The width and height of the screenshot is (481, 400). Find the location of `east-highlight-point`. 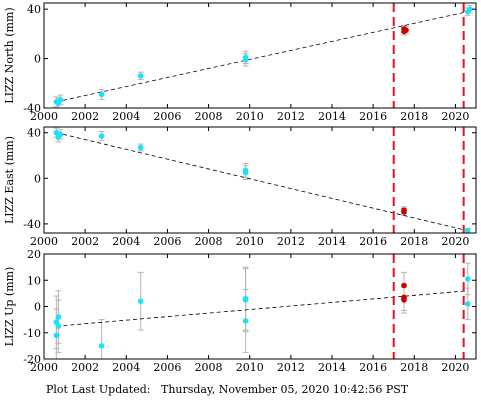

east-highlight-point is located at coordinates (404, 212).